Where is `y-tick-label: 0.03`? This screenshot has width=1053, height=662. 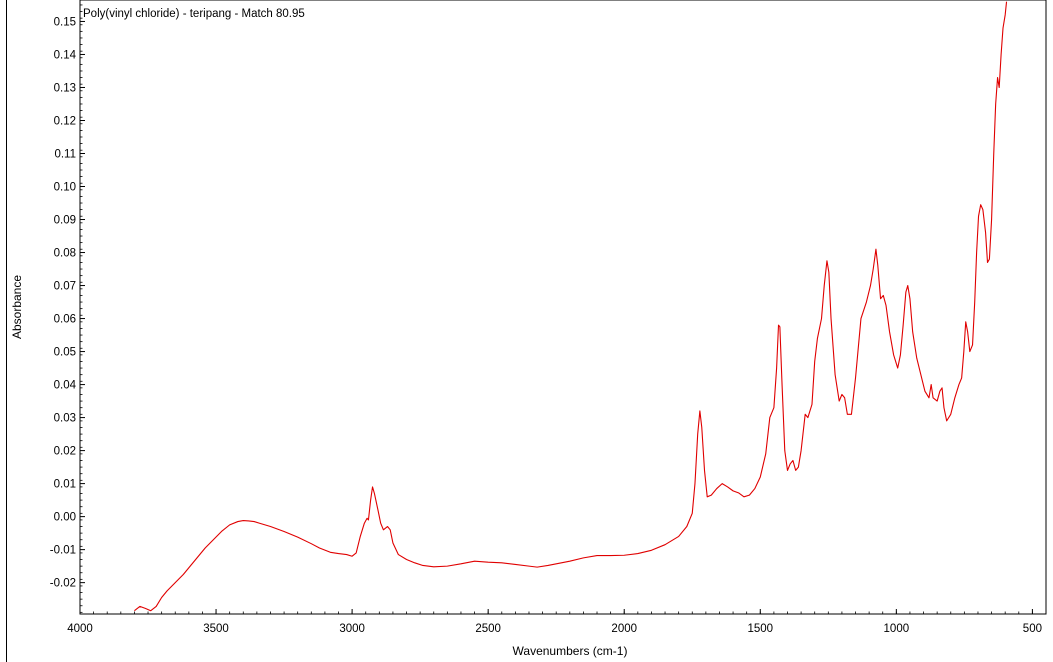 y-tick-label: 0.03 is located at coordinates (65, 419).